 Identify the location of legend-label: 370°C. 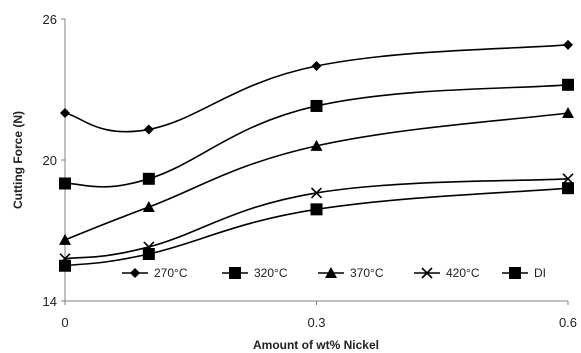
(367, 273).